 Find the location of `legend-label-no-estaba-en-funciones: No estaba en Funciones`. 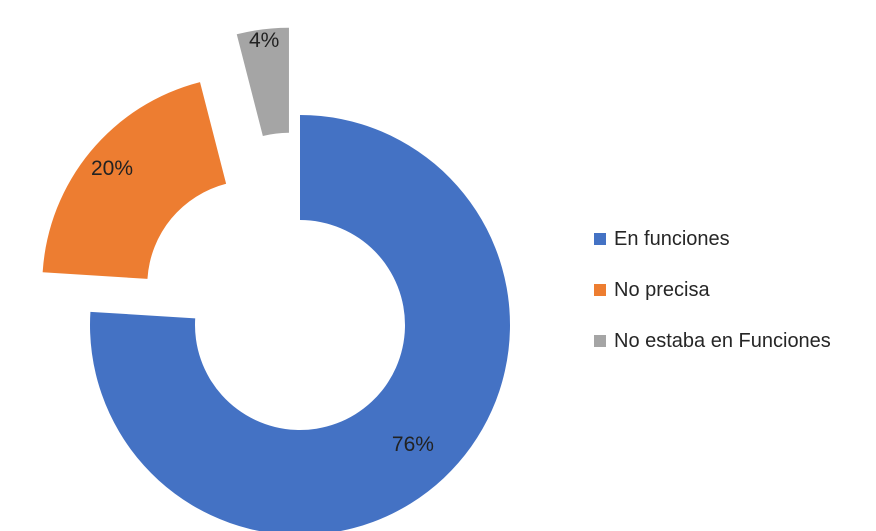

legend-label-no-estaba-en-funciones: No estaba en Funciones is located at coordinates (722, 340).